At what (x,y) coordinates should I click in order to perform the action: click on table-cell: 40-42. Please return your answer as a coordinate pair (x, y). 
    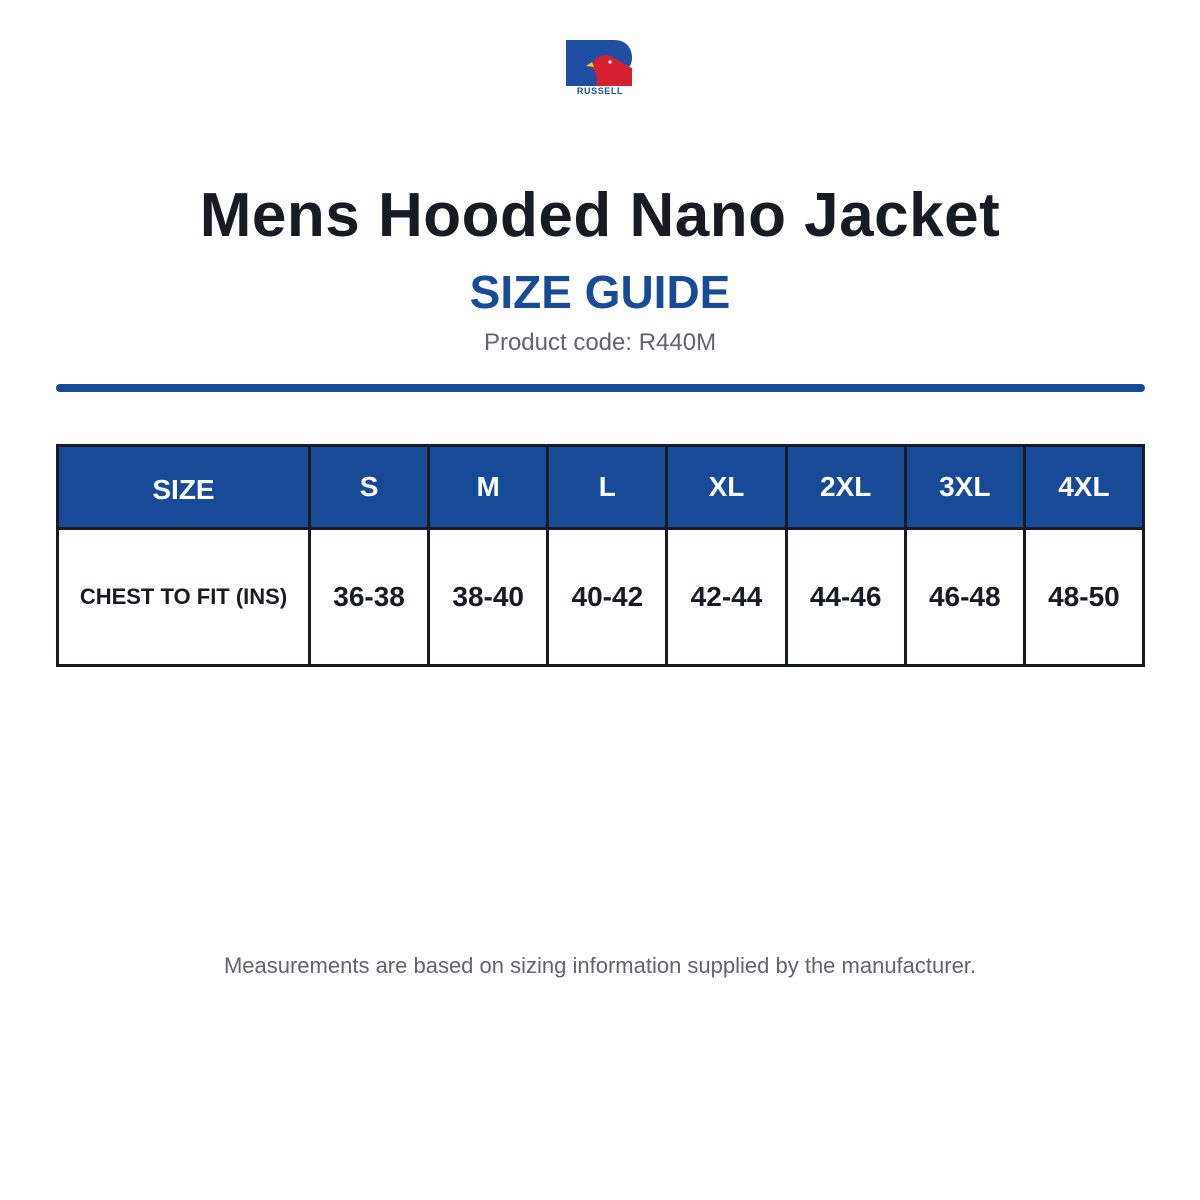
    Looking at the image, I should click on (607, 597).